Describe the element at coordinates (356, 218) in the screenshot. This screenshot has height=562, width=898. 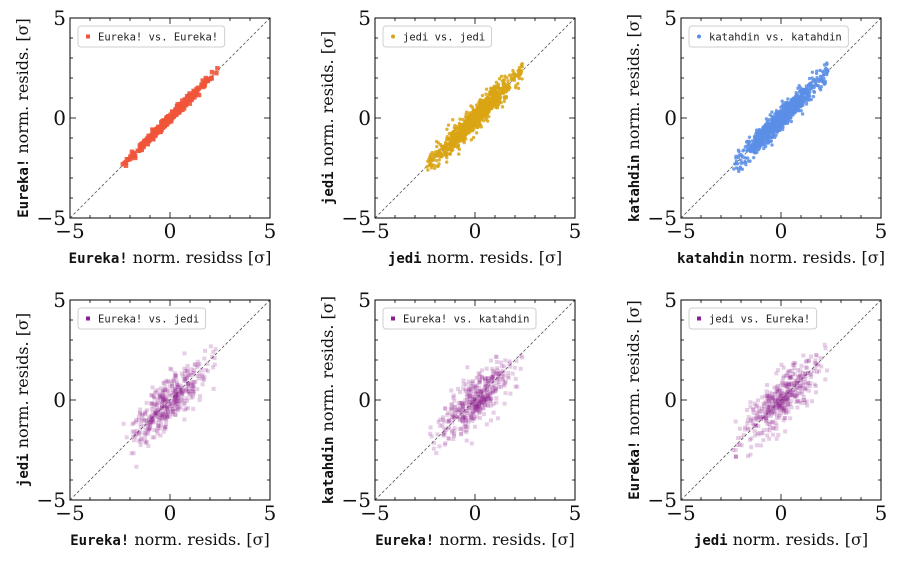
I see `y-tick-label: −5` at that location.